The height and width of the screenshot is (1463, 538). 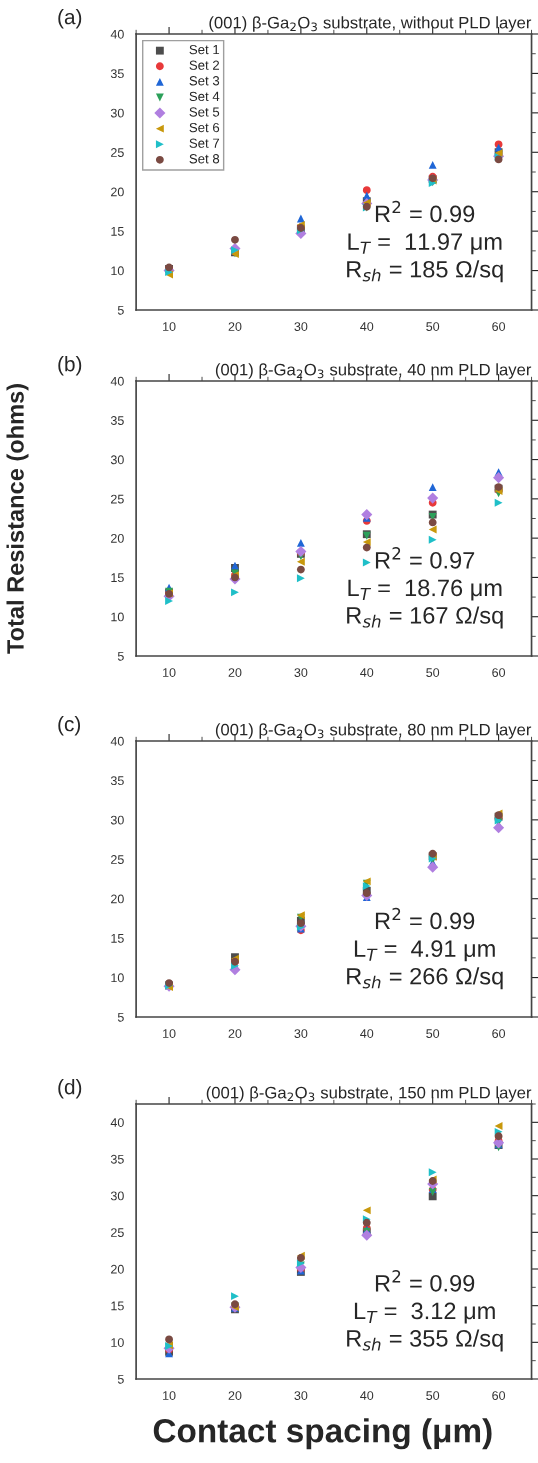 I want to click on chart-title: (001) β-Ga$_{2}$O$_{3}$ substrate, 80 nm PLD layer, so click(x=373, y=731).